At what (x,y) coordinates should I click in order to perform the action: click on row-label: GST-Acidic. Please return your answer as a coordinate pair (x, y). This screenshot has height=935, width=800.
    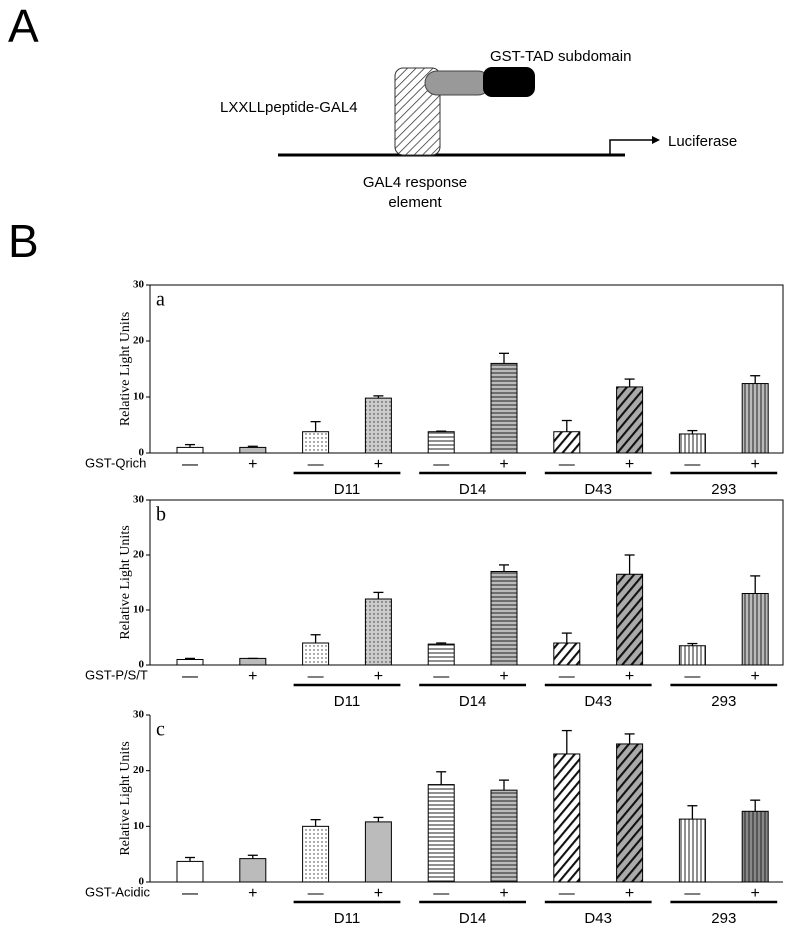
    Looking at the image, I should click on (118, 891).